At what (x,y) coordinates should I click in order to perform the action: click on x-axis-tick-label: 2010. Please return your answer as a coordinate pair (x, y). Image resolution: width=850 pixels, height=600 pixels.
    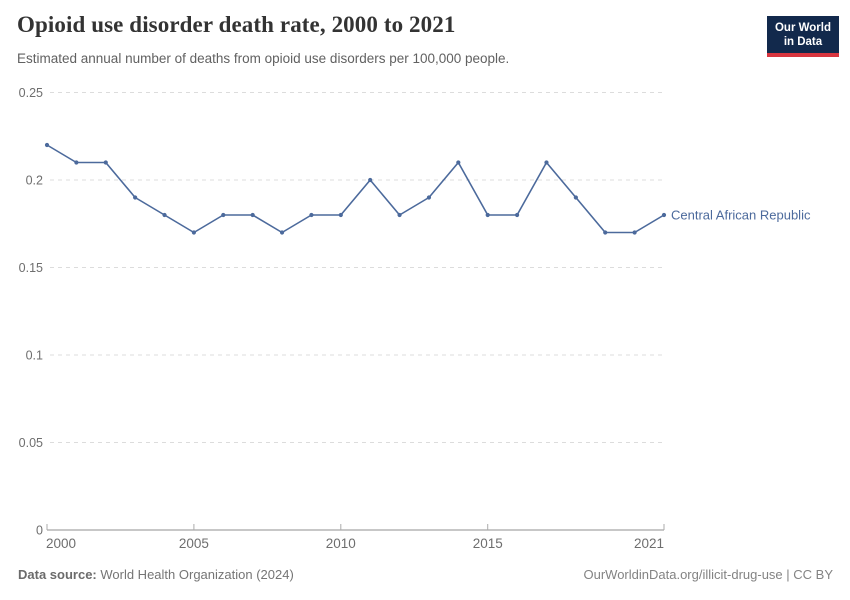
    Looking at the image, I should click on (341, 543).